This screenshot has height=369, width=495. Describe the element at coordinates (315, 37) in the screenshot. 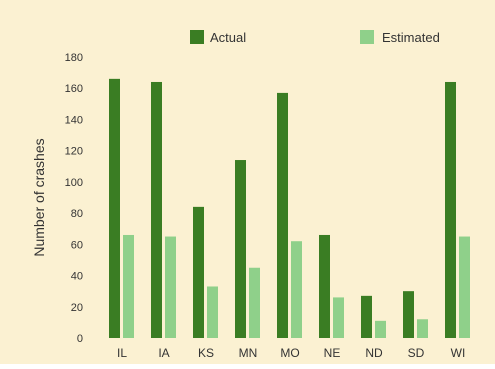

I see `legend: Actual Estimated` at that location.